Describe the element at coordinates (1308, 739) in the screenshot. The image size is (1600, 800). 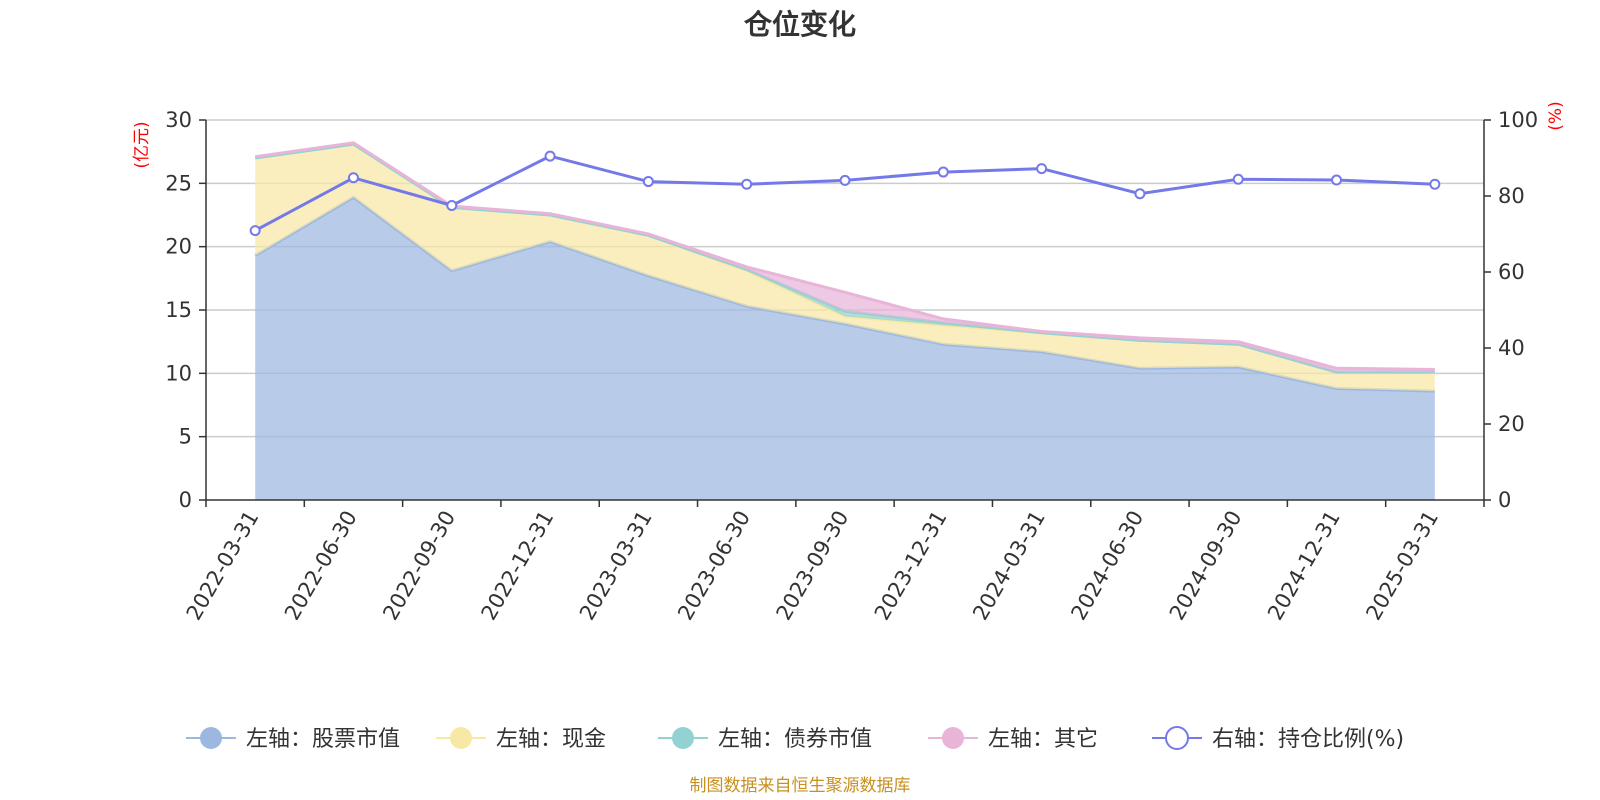
I see `legend-label: 右轴：持仓比例(%)` at that location.